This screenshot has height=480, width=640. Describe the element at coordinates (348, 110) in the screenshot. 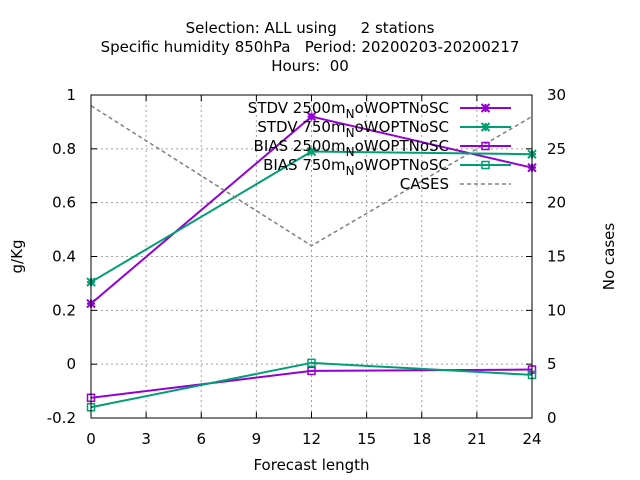

I see `legend-label: STDV 2500mNoWOPTNoSC` at that location.